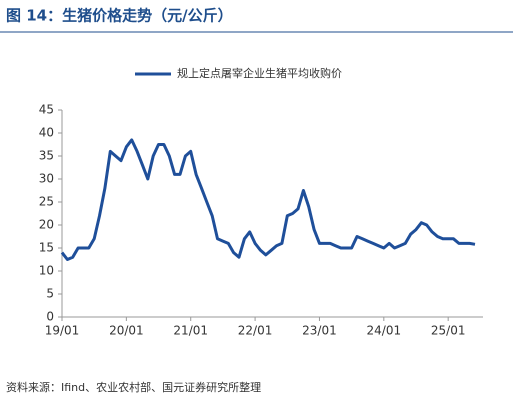  I want to click on y-tick-label: 45, so click(46, 110).